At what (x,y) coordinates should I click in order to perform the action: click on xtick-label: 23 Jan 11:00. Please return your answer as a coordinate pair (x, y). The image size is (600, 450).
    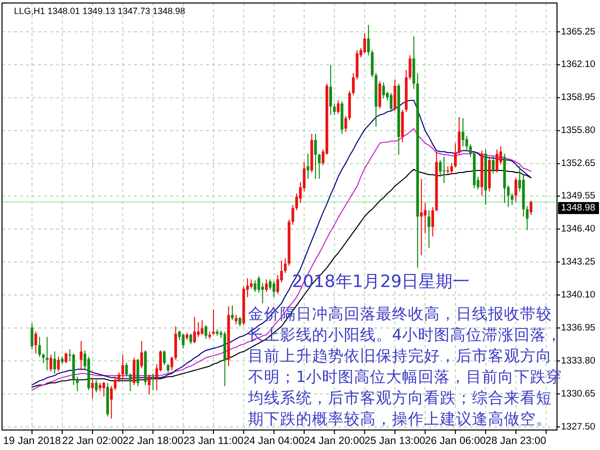
    Looking at the image, I should click on (213, 441).